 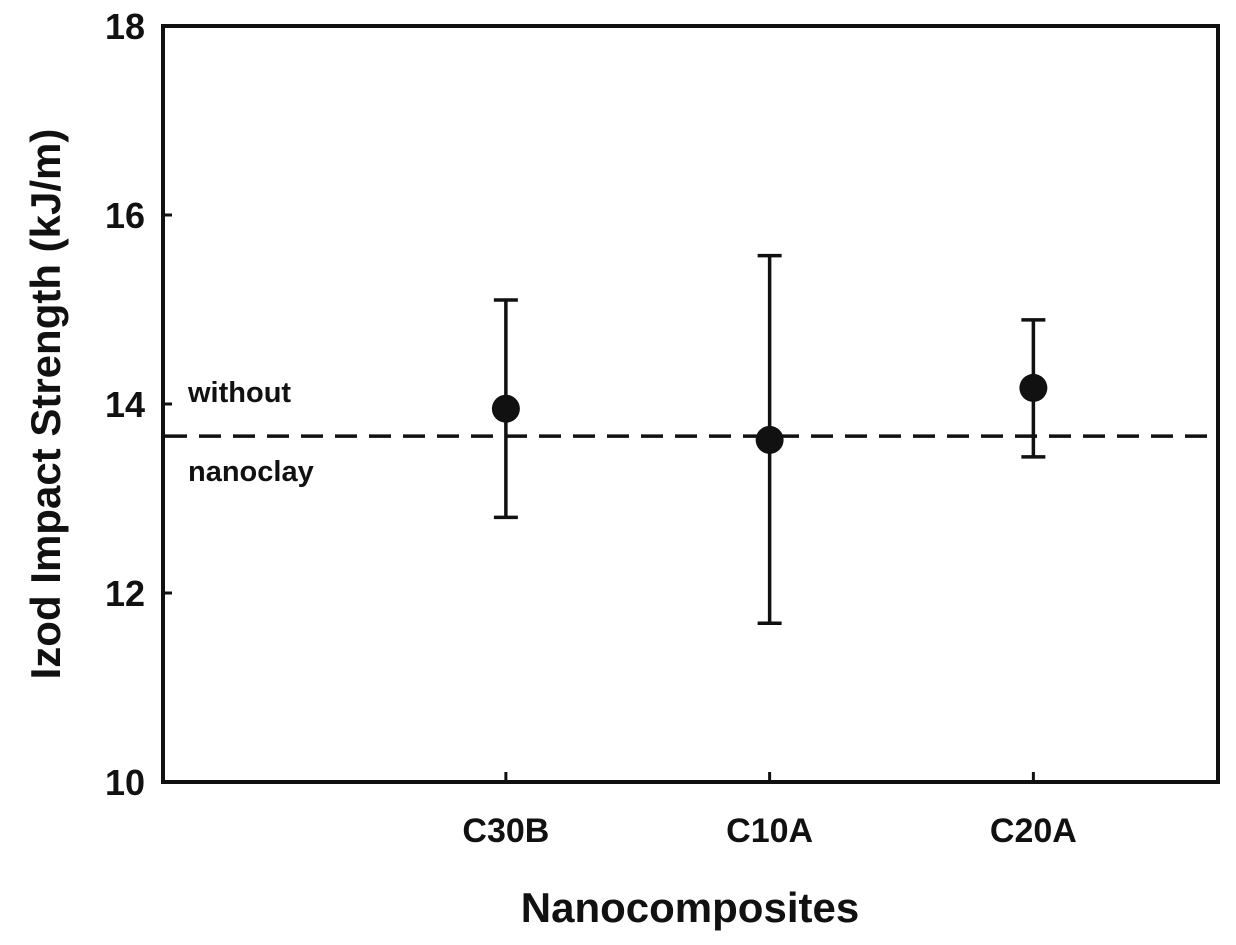 What do you see at coordinates (125, 26) in the screenshot?
I see `y-tick-label: 18` at bounding box center [125, 26].